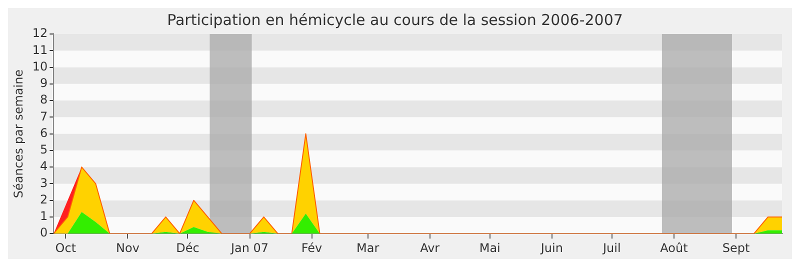 The width and height of the screenshot is (800, 267). Describe the element at coordinates (128, 247) in the screenshot. I see `x-tick-label: Nov` at that location.